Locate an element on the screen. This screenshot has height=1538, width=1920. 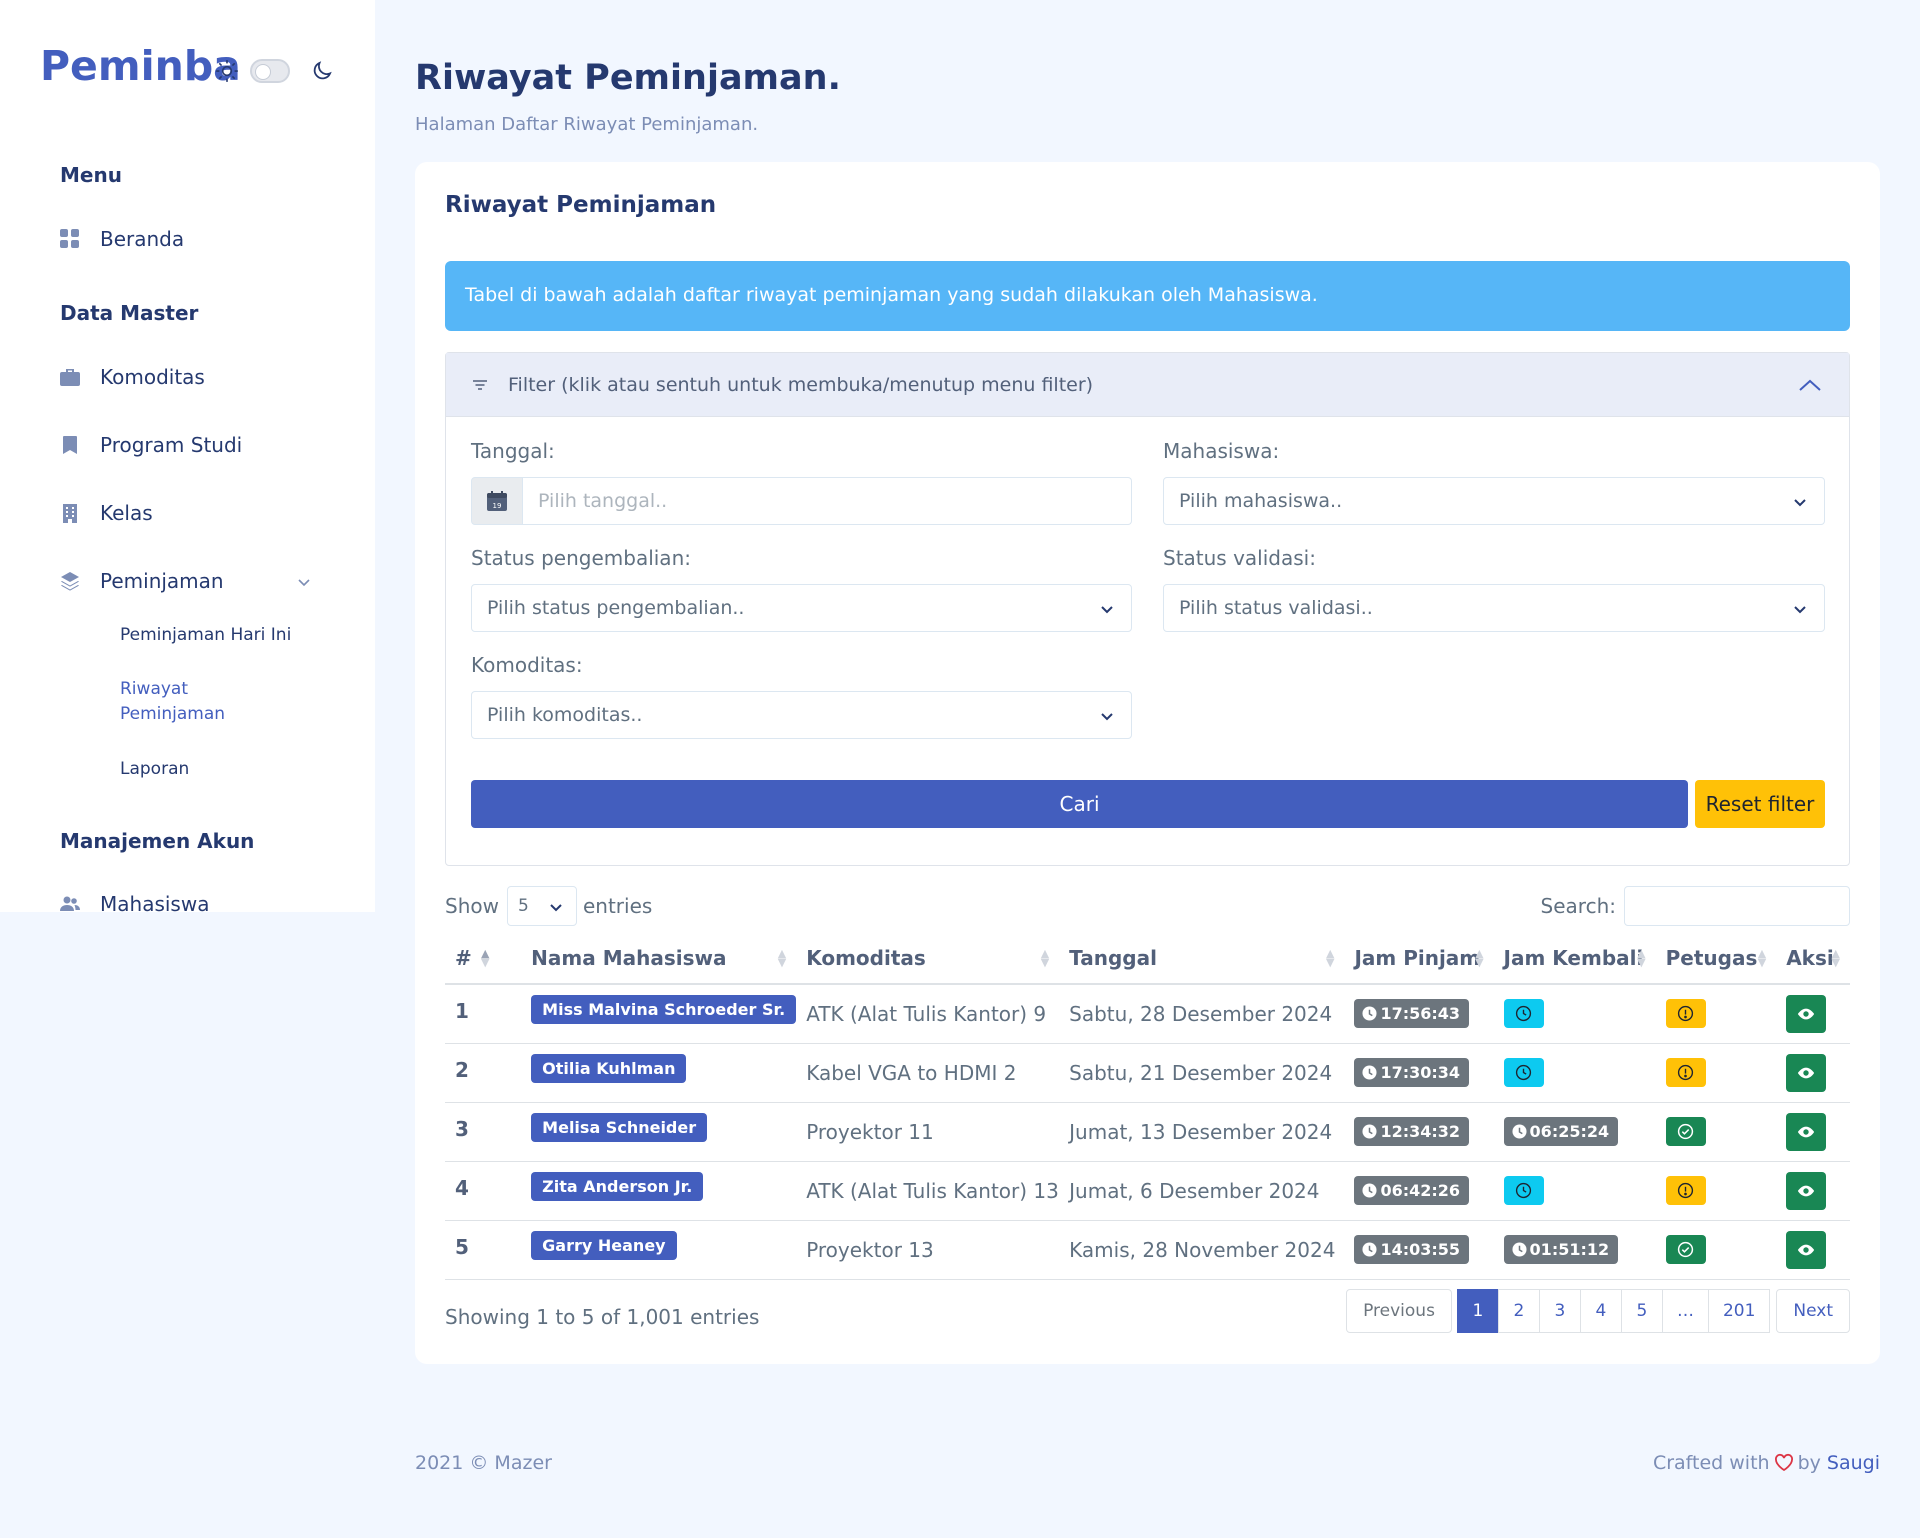
sidebar-item-beranda: Beranda is located at coordinates (122, 239).